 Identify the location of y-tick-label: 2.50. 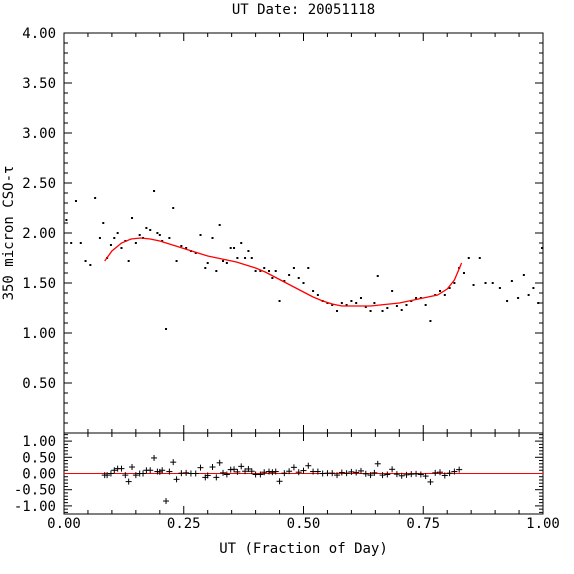
(39, 184).